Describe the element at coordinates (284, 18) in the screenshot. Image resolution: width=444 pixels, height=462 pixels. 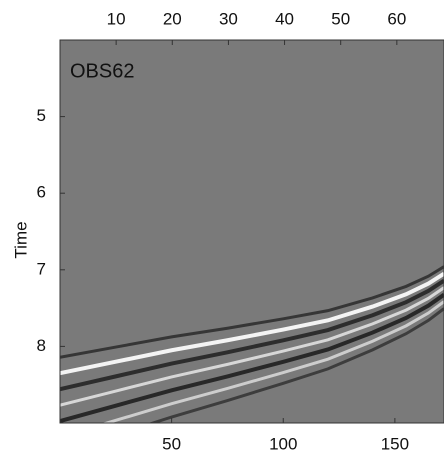
I see `x2-tick-label: 40` at that location.